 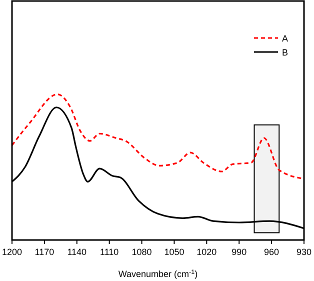 I want to click on x-tick-label: 1110, so click(x=109, y=252).